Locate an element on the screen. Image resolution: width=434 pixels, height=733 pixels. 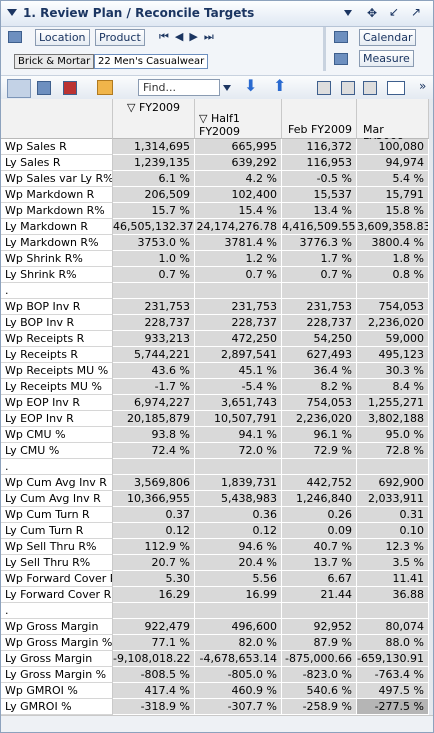
minimize-icon: ↙ is located at coordinates (394, 12).